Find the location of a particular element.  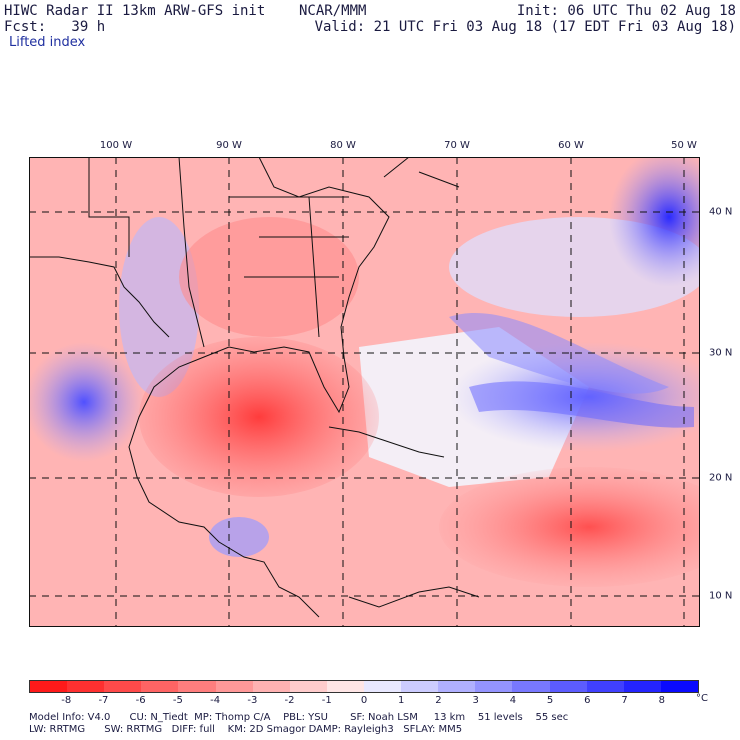

stable-region-central-america is located at coordinates (239, 537).